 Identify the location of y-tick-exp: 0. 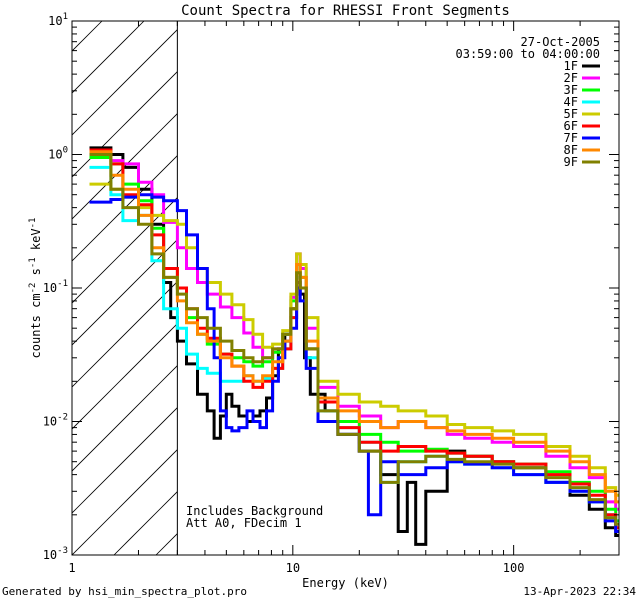
(65, 151).